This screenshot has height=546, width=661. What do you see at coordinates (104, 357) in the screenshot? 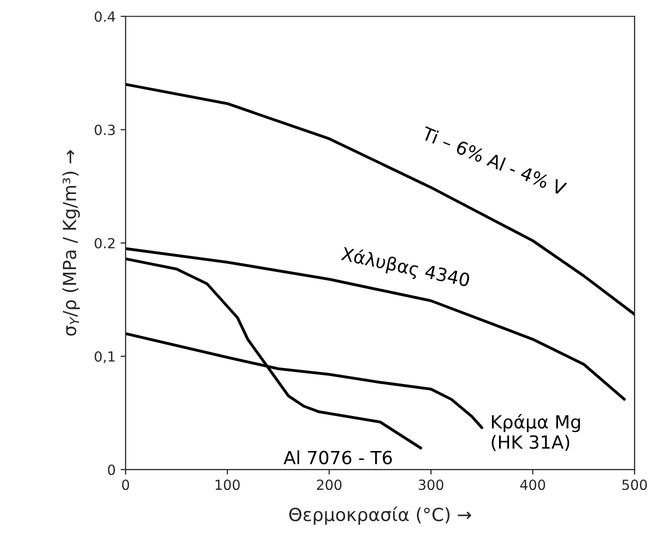
I see `y-tick-label: 0,1` at bounding box center [104, 357].